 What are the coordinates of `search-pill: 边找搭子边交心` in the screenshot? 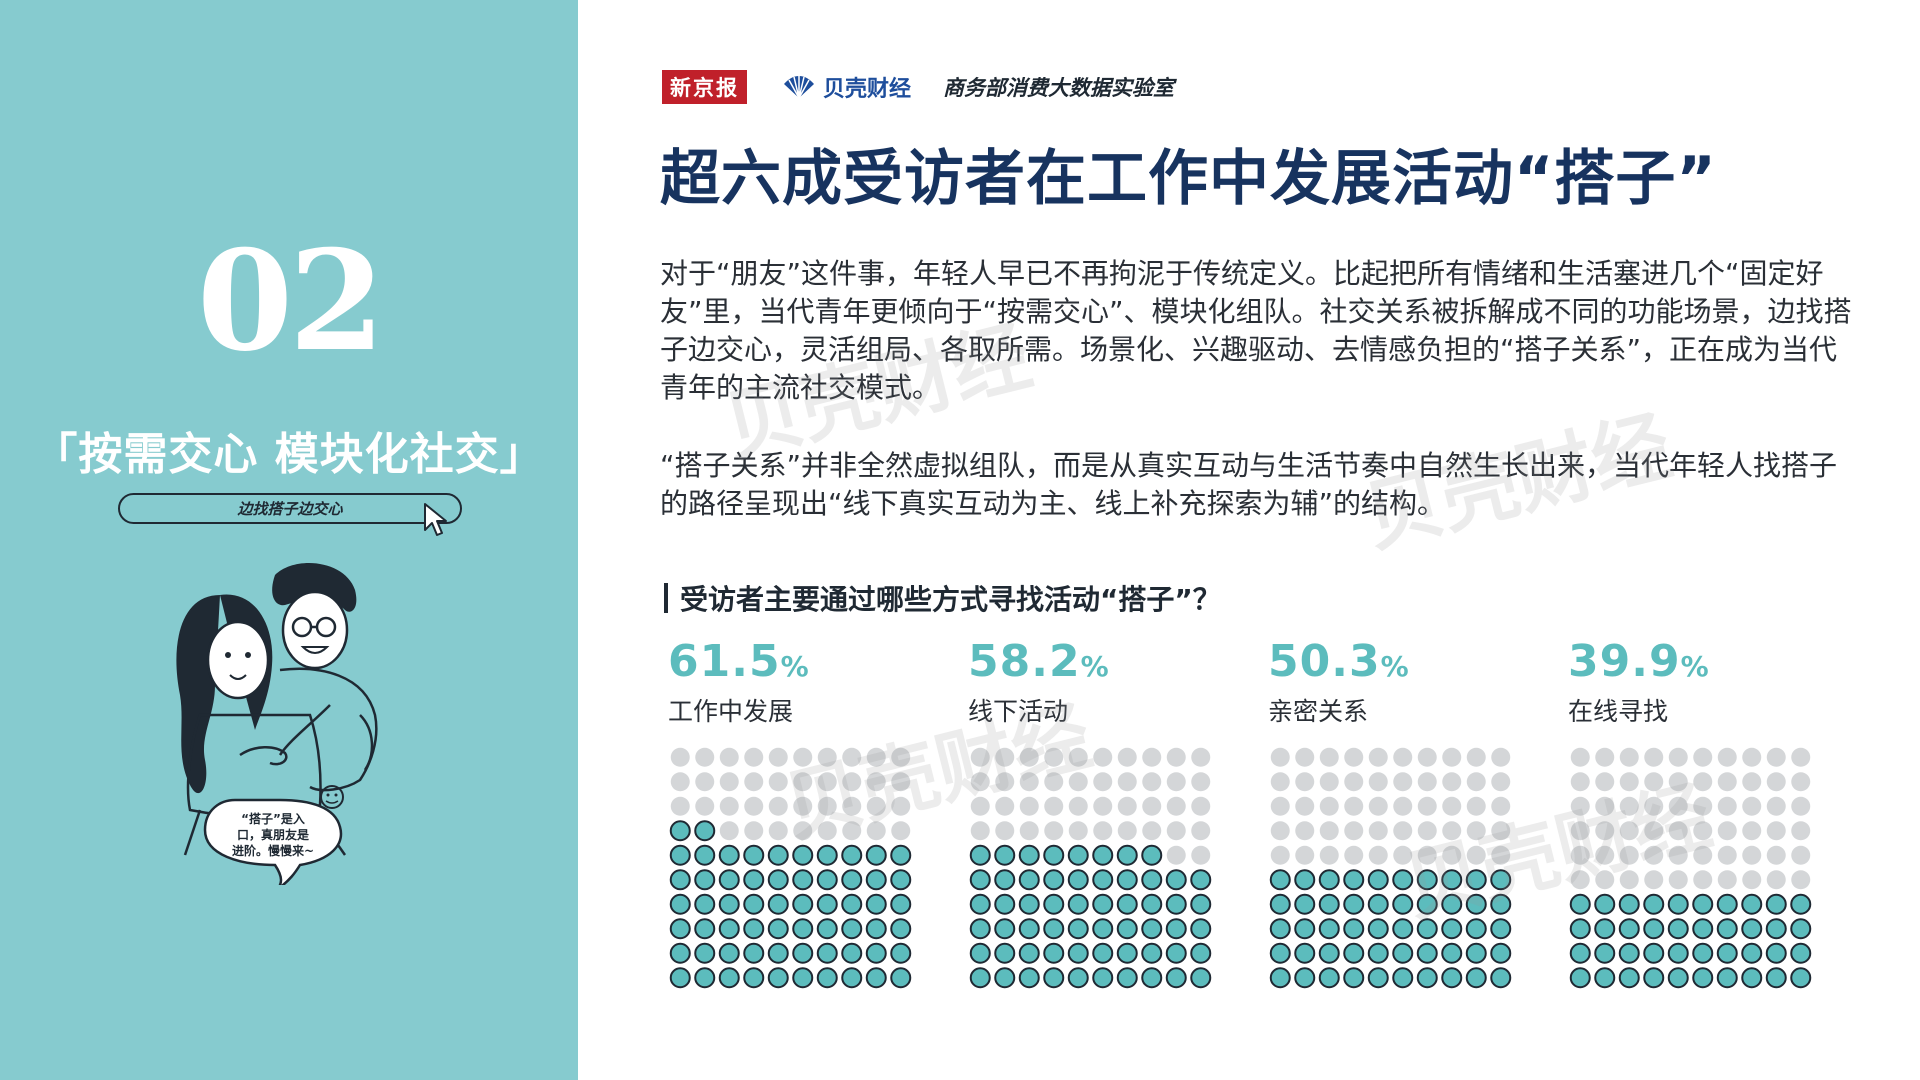 It's located at (290, 508).